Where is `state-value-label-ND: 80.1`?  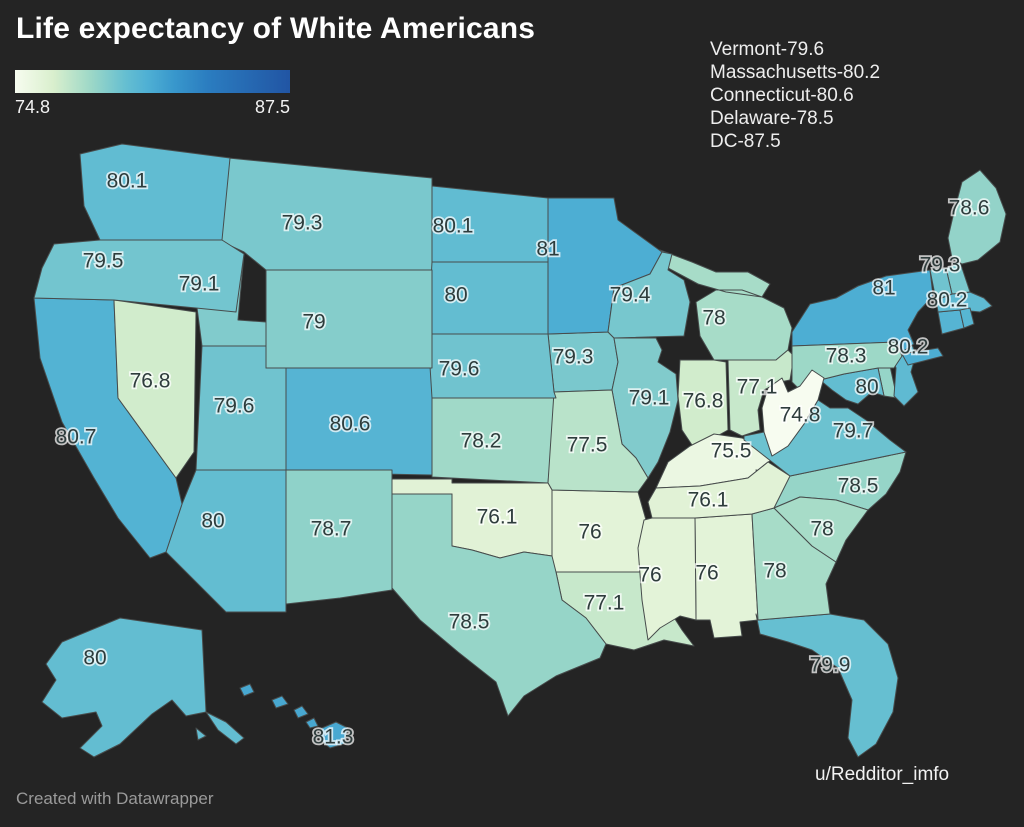
state-value-label-ND: 80.1 is located at coordinates (453, 226).